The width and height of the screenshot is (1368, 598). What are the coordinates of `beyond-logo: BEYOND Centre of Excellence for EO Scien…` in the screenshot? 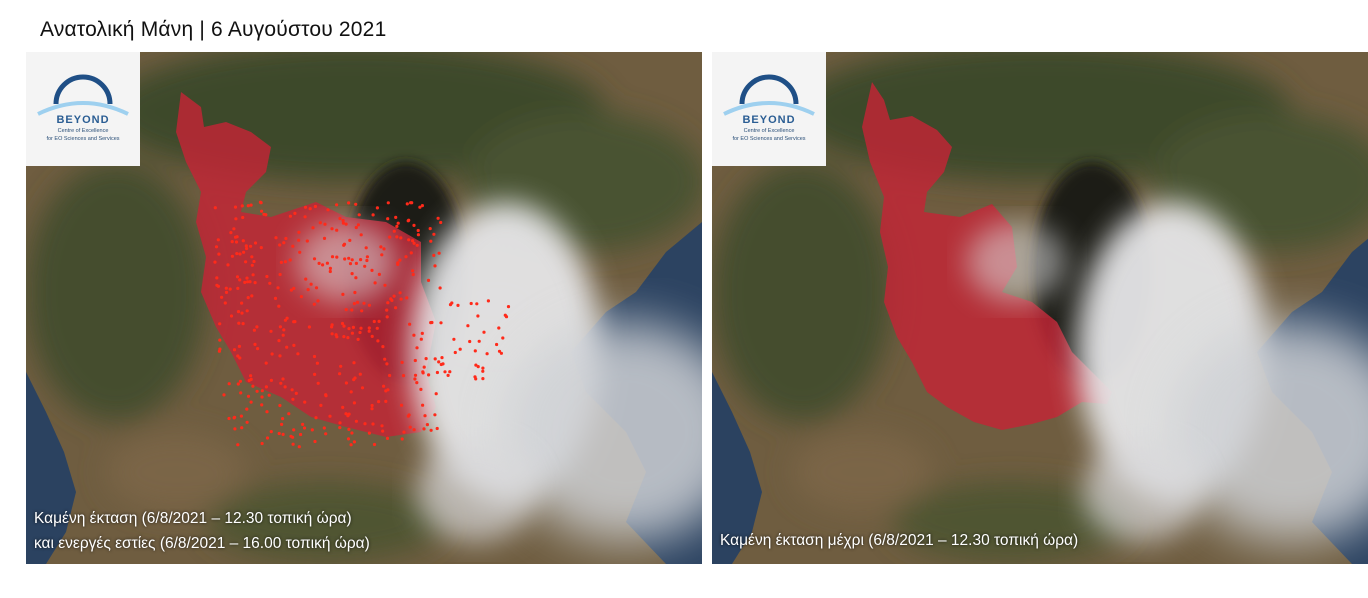 It's located at (769, 109).